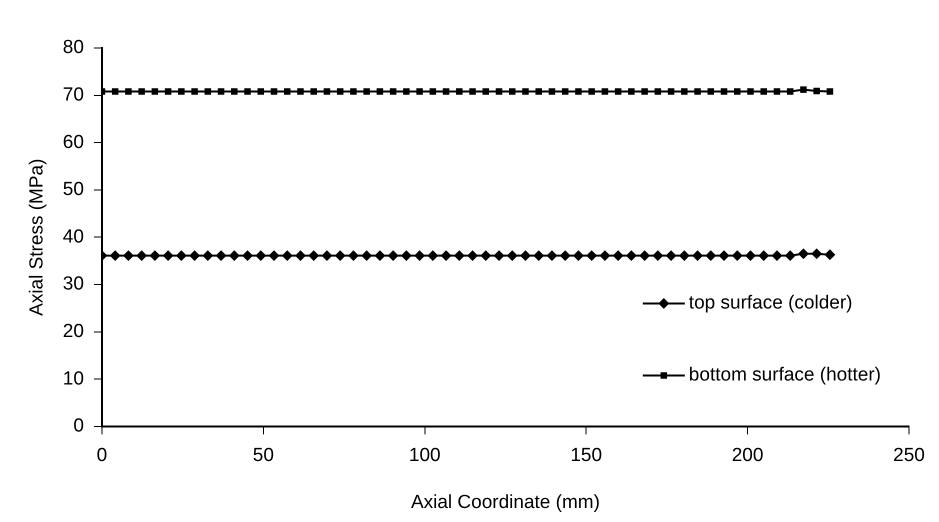 This screenshot has width=939, height=522. Describe the element at coordinates (73, 284) in the screenshot. I see `y-tick-label: 30` at that location.